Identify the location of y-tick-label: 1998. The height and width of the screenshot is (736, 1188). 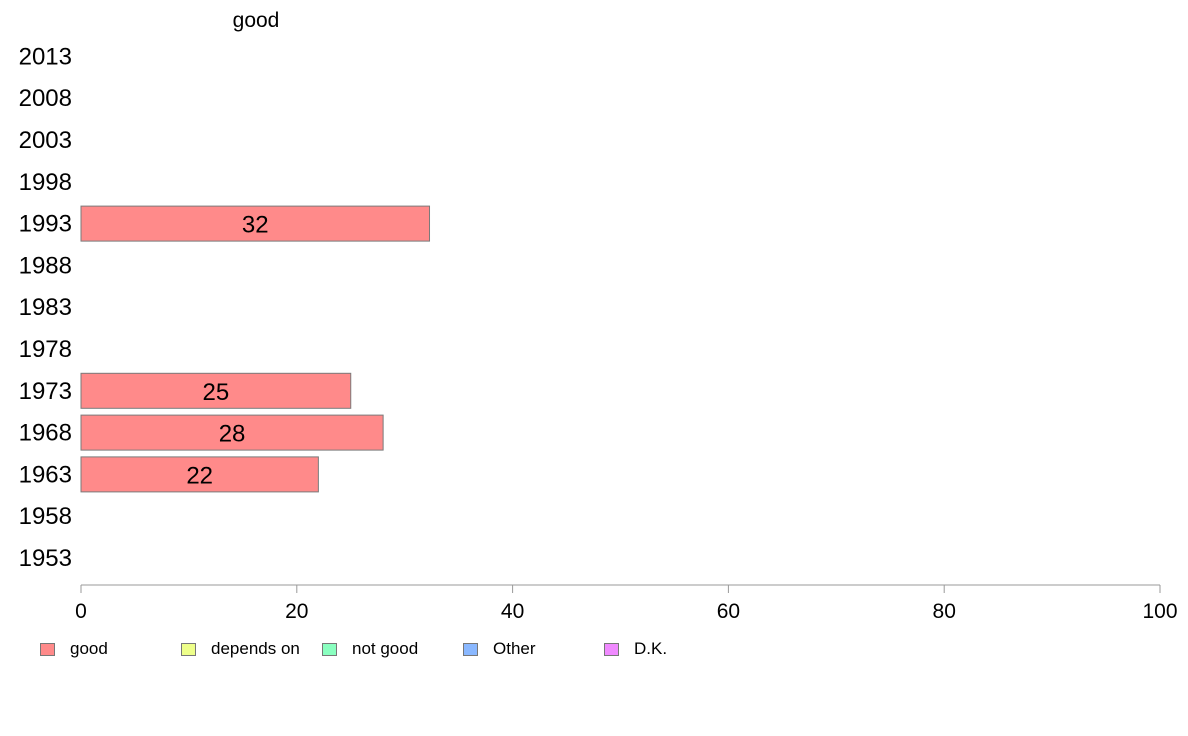
(45, 182).